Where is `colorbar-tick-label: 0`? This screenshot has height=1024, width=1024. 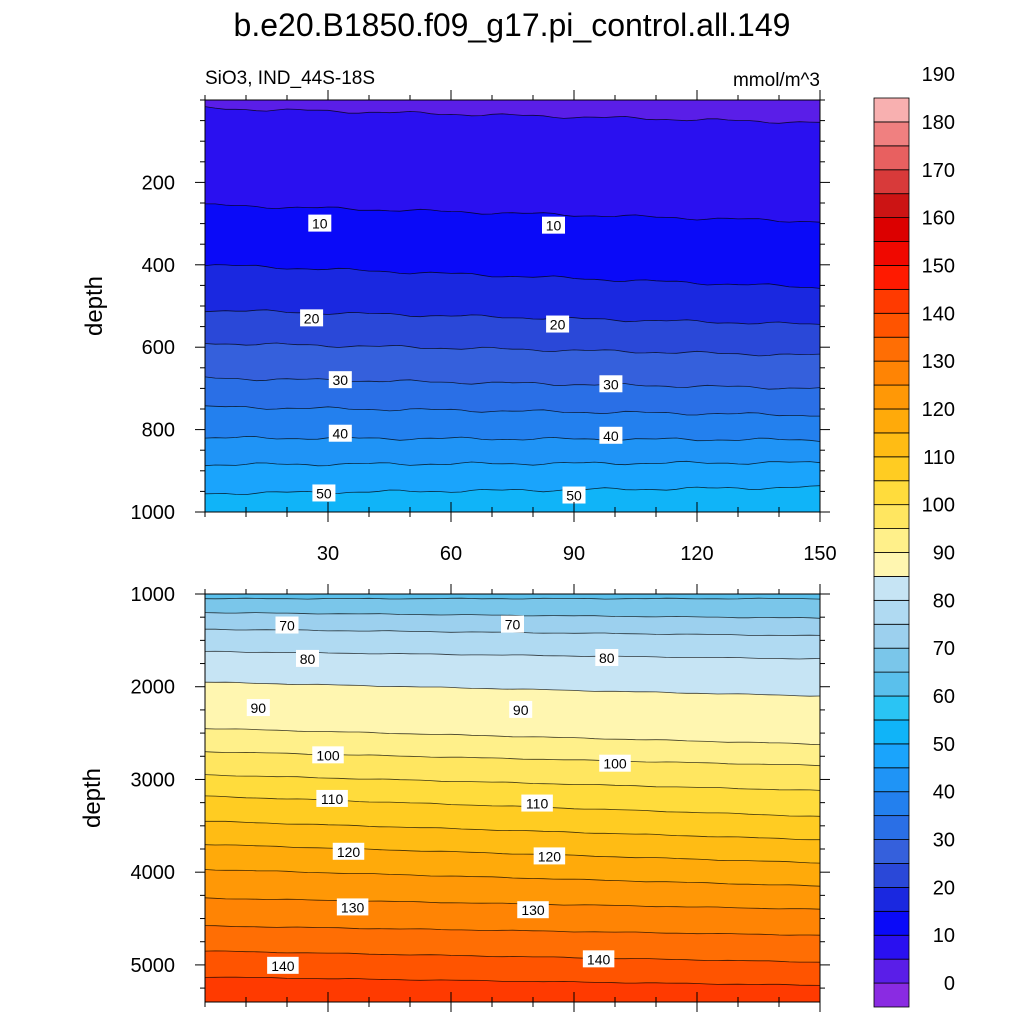 colorbar-tick-label: 0 is located at coordinates (949, 984).